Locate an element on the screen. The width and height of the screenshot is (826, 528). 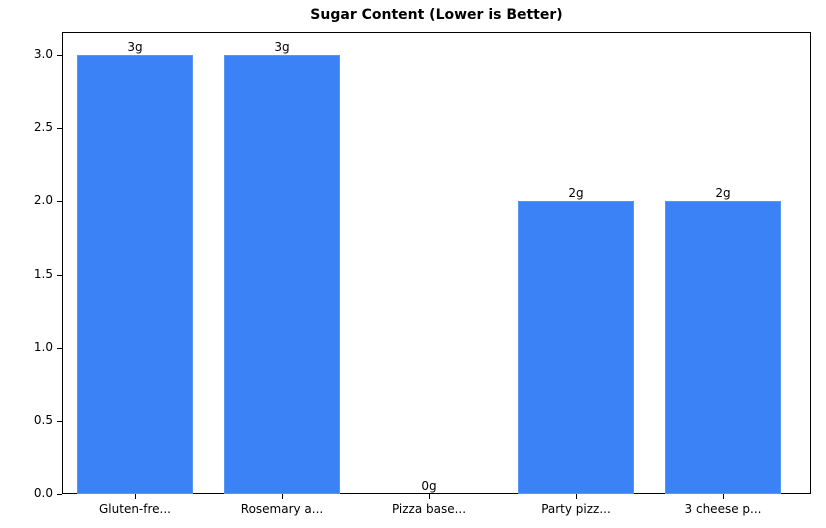
y-tick-label: 1.5 is located at coordinates (43, 273).